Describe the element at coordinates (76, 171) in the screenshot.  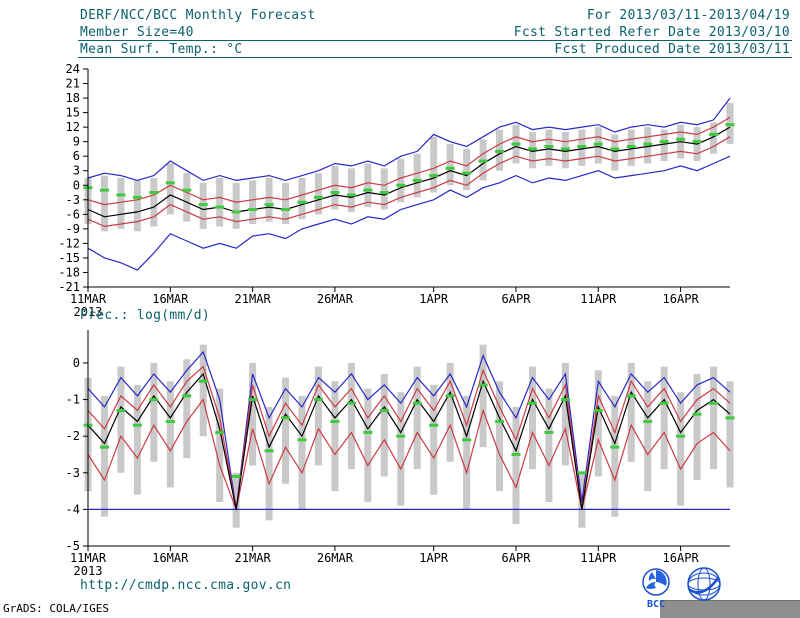
I see `y-tick-label: 3` at that location.